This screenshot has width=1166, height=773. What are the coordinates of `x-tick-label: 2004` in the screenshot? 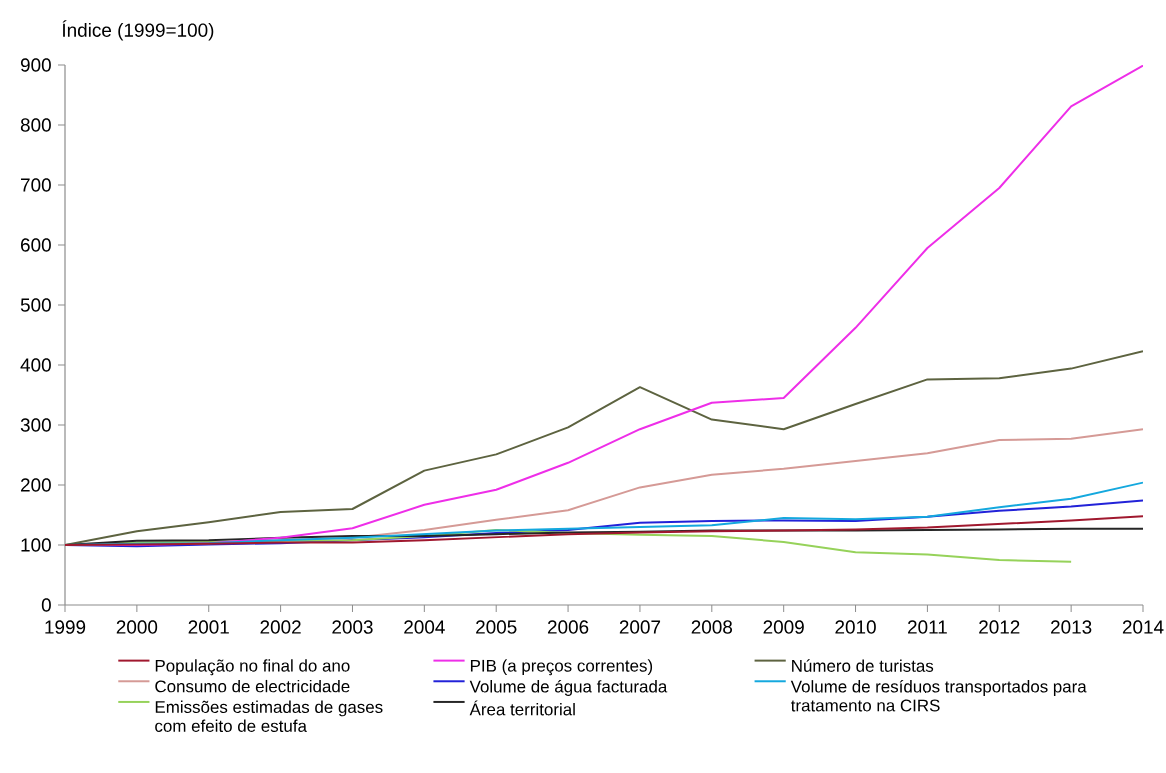 It's located at (424, 627).